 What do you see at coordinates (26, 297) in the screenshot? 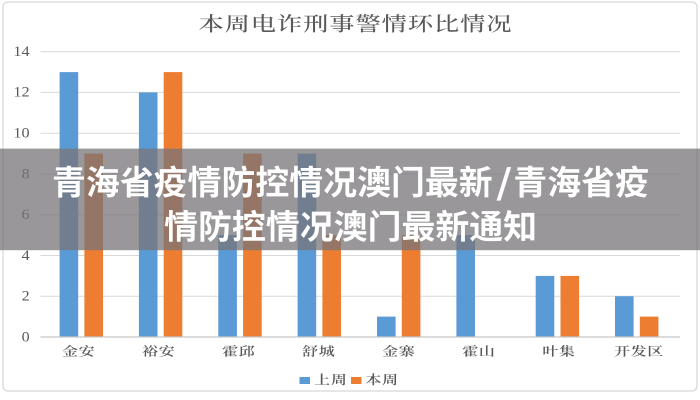
I see `svg-text: 2` at bounding box center [26, 297].